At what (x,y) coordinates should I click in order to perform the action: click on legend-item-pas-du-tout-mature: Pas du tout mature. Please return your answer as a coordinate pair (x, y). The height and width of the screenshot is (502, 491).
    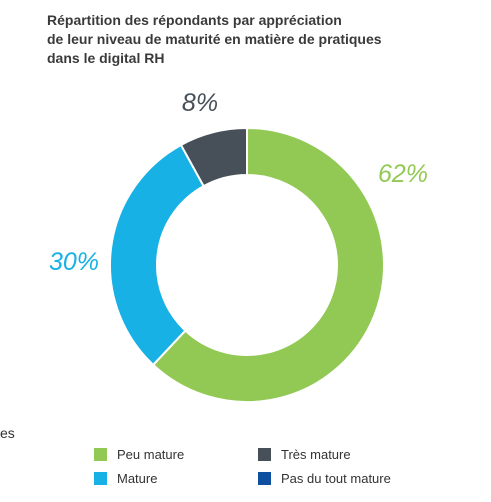
    Looking at the image, I should click on (324, 478).